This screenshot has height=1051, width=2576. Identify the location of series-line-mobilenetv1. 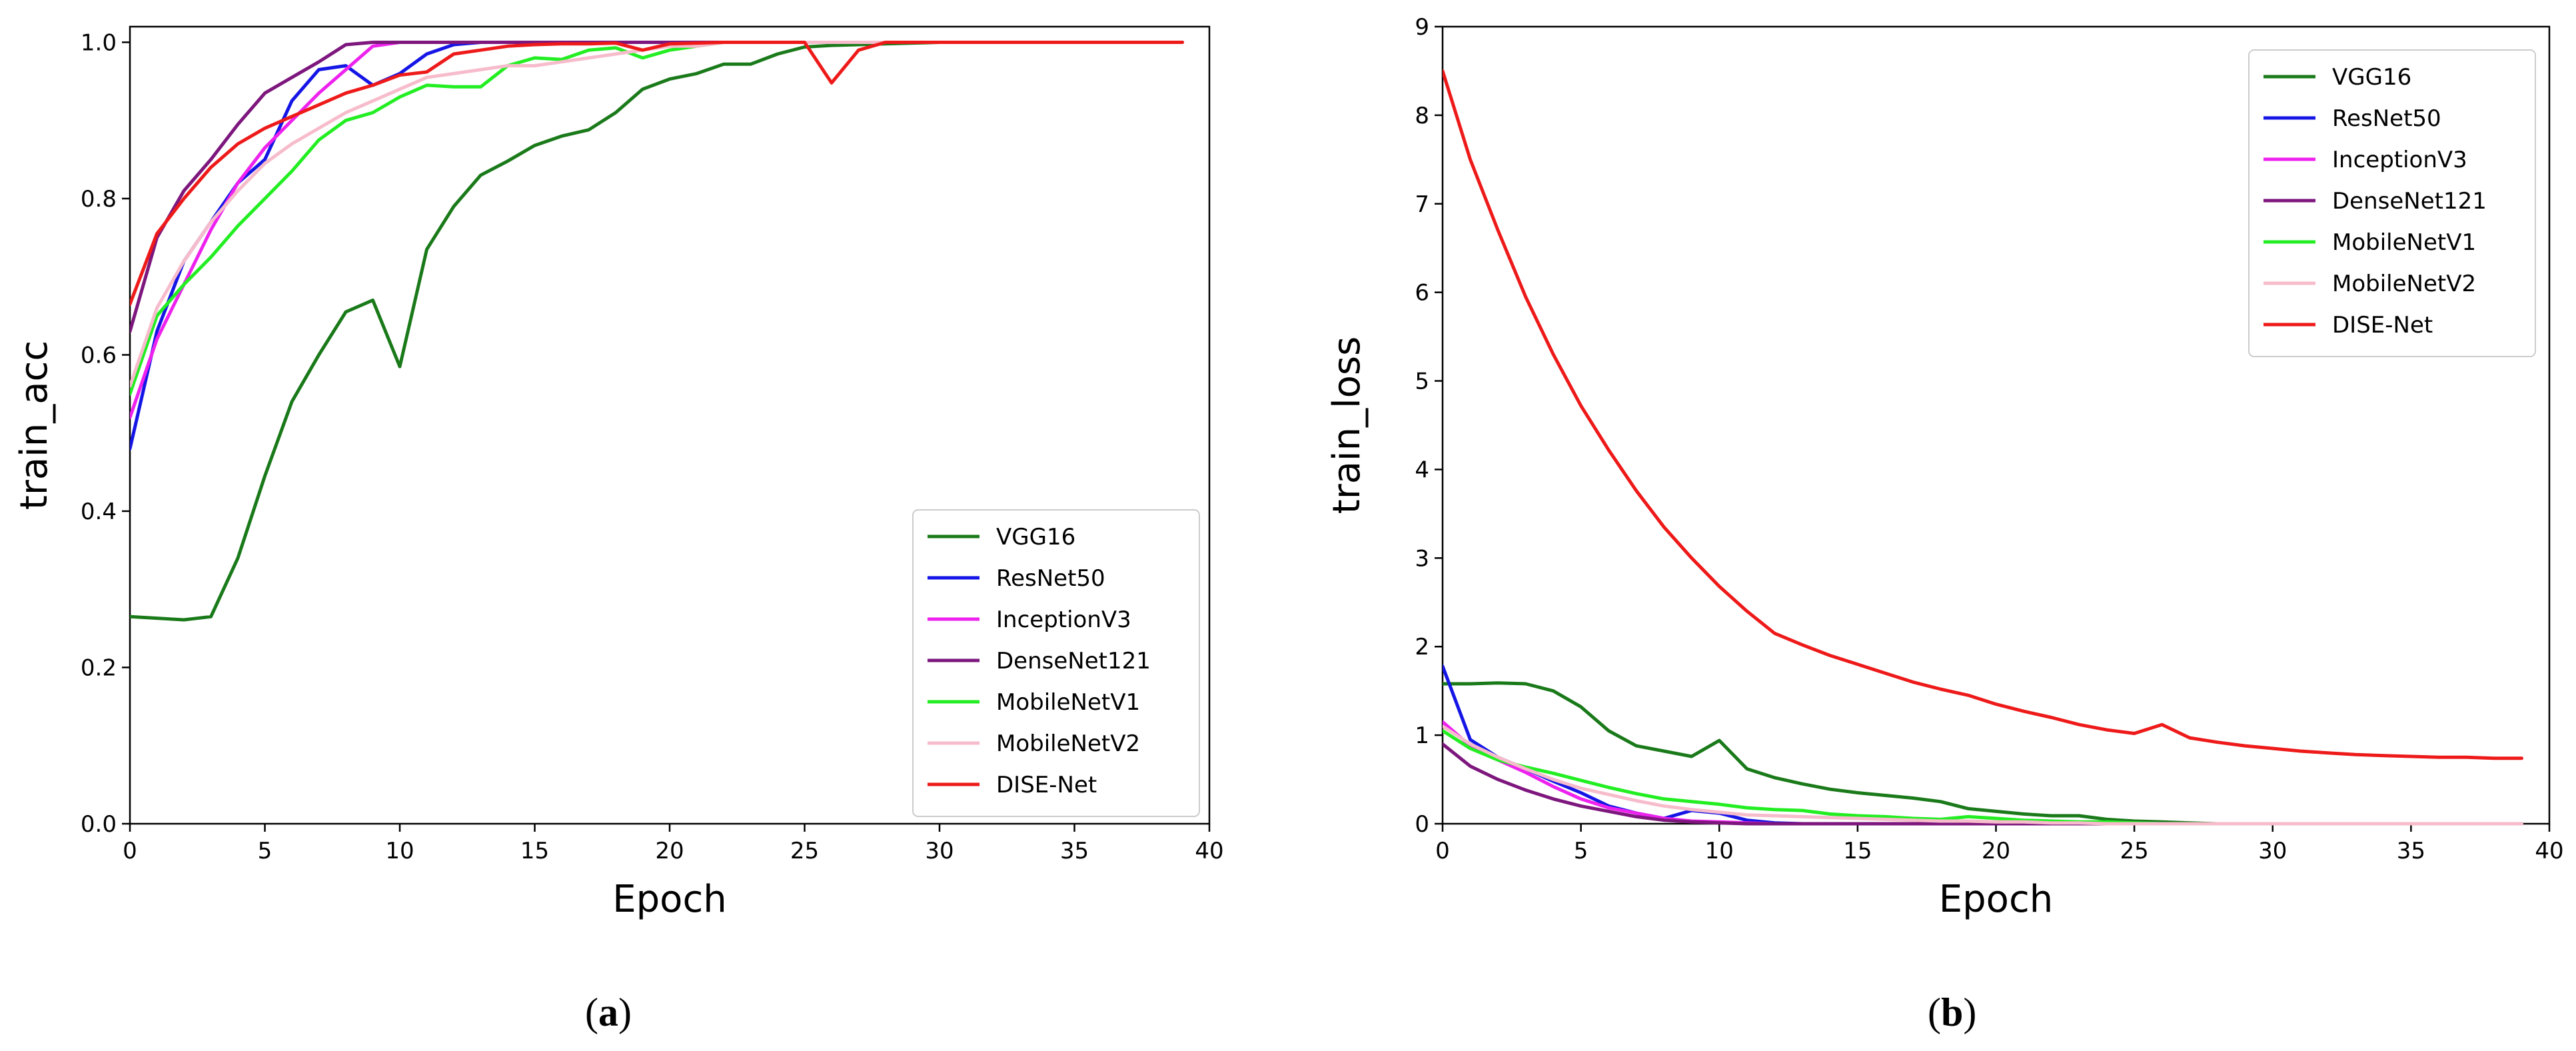
(657, 218).